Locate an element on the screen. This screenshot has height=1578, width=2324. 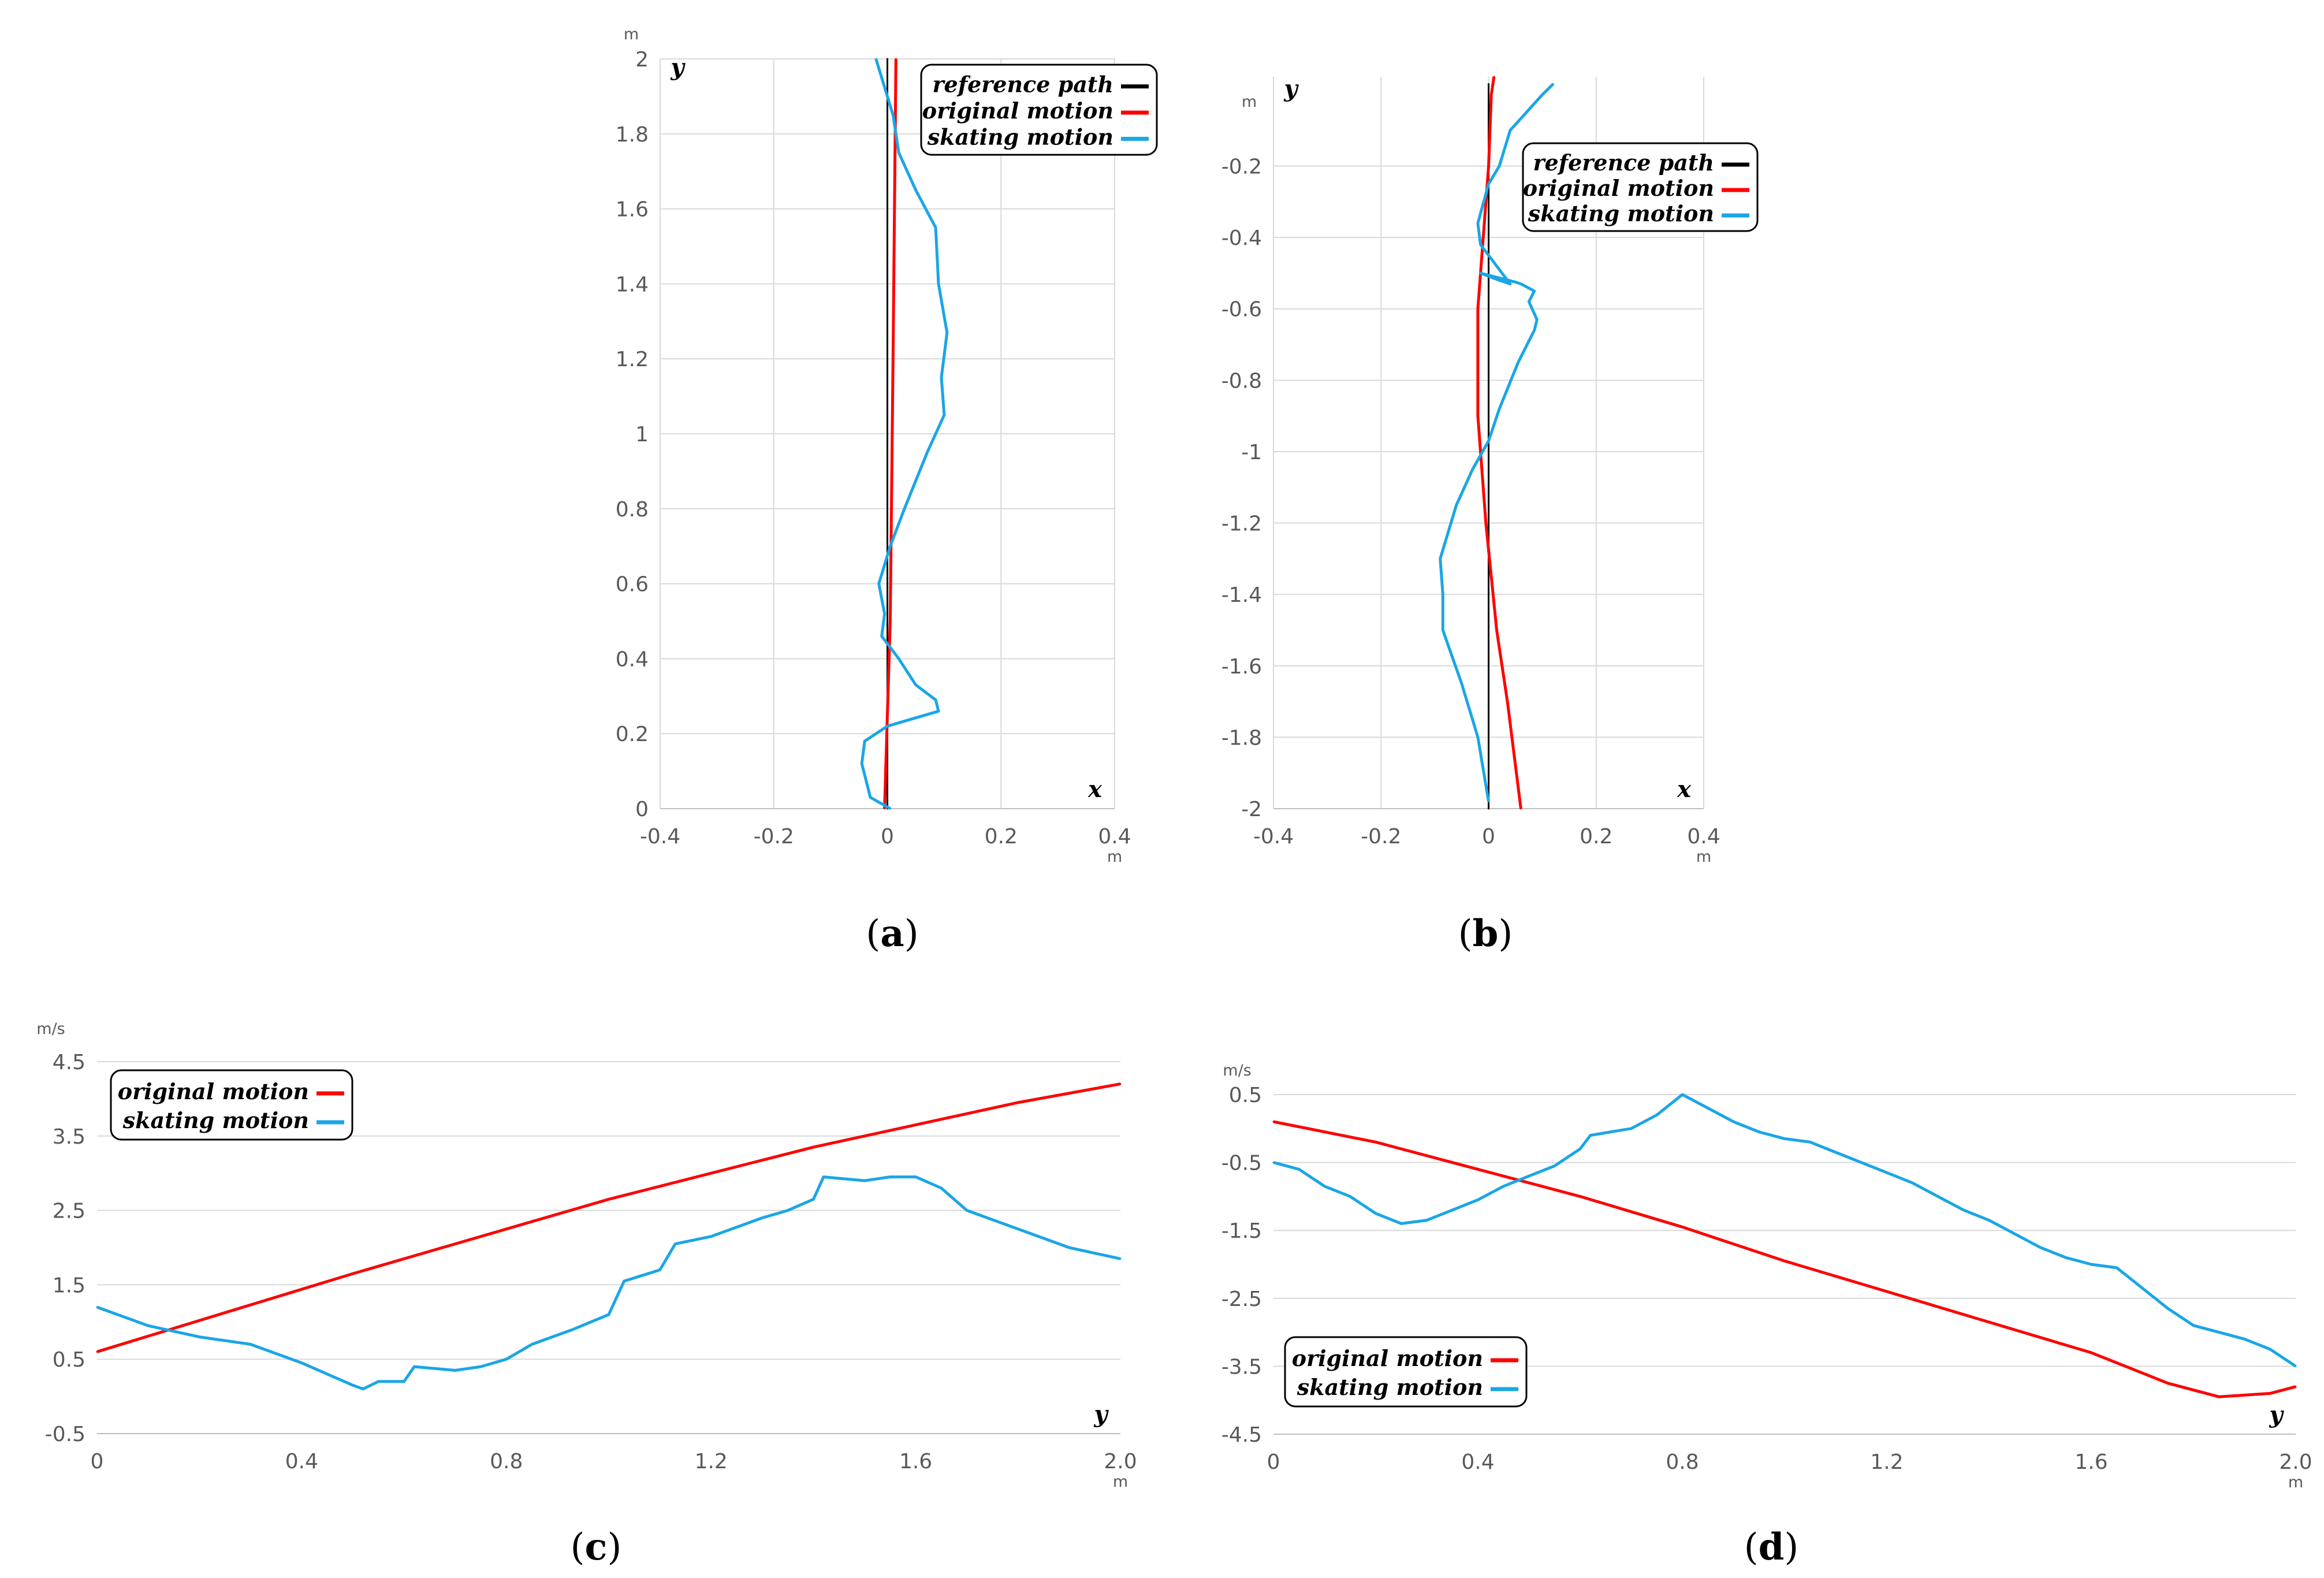
y-tick-label: -3.5 is located at coordinates (1241, 1367).